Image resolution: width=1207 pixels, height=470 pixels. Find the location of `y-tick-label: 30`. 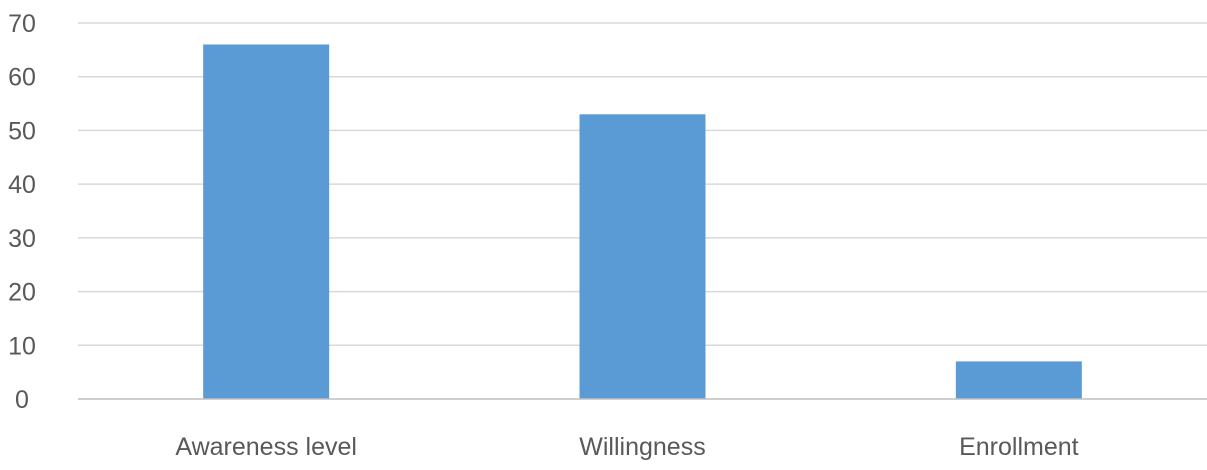

y-tick-label: 30 is located at coordinates (22, 239).